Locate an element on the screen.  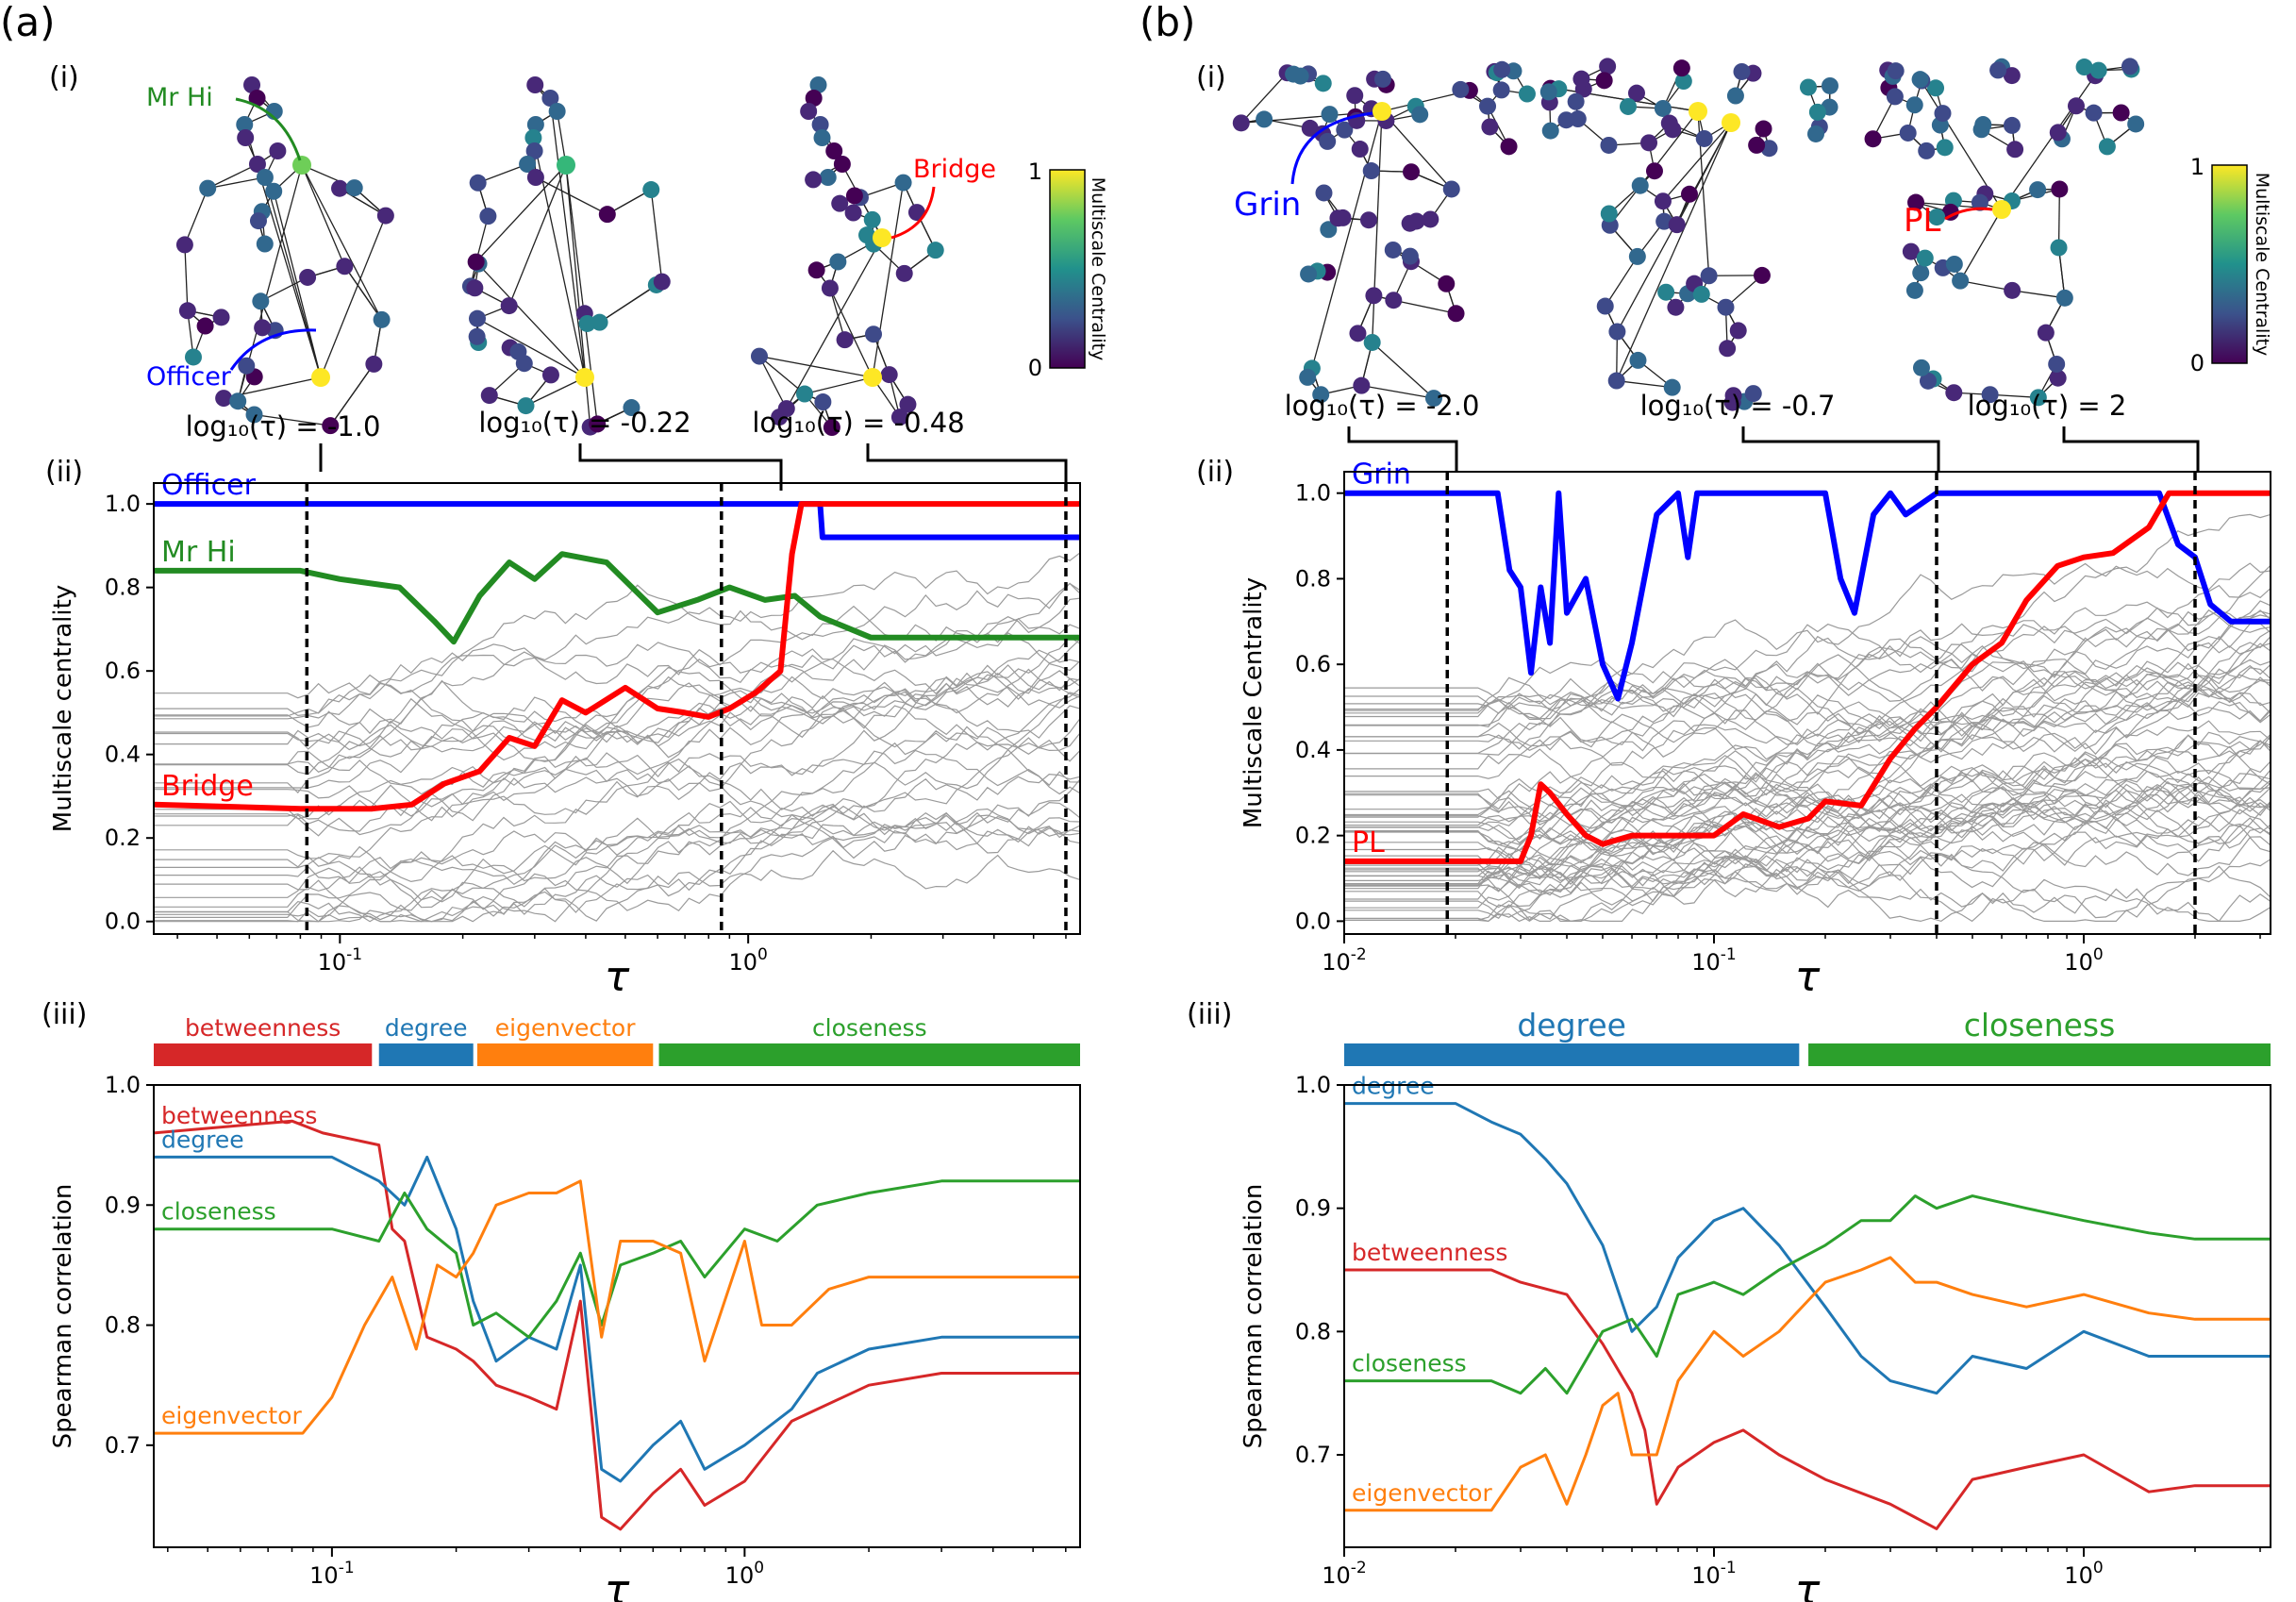
series-line-bridge is located at coordinates (617, 656).